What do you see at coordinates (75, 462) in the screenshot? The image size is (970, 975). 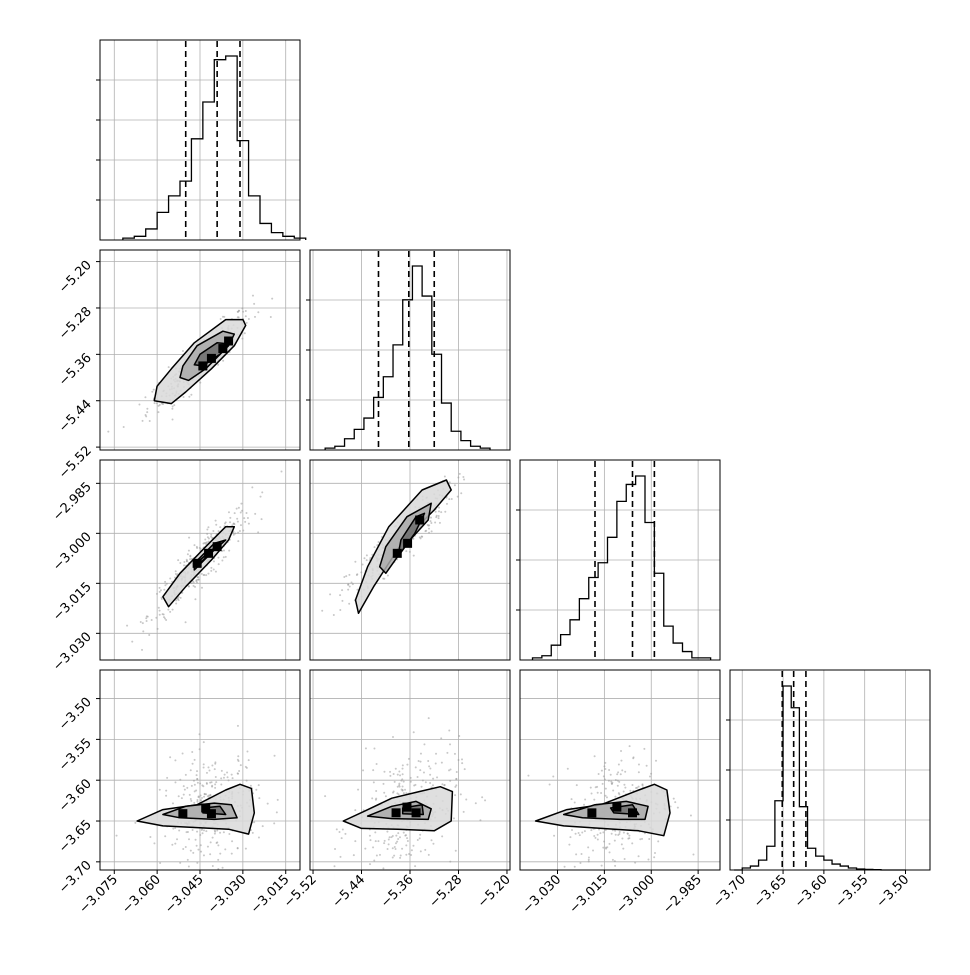 I see `row2-ytick-label-0: −5.52` at bounding box center [75, 462].